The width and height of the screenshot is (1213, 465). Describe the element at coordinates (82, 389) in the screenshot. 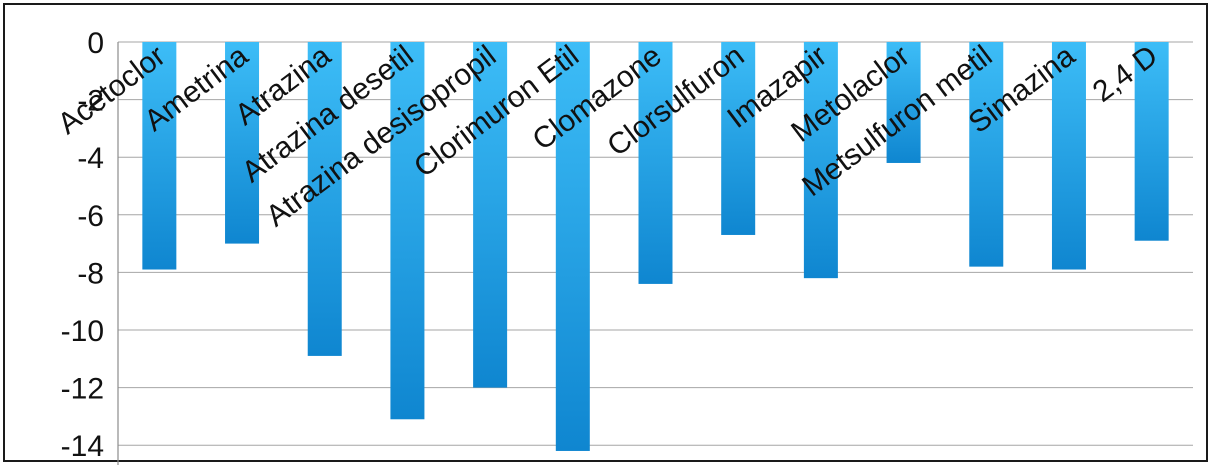

I see `y-tick-label: -12` at that location.